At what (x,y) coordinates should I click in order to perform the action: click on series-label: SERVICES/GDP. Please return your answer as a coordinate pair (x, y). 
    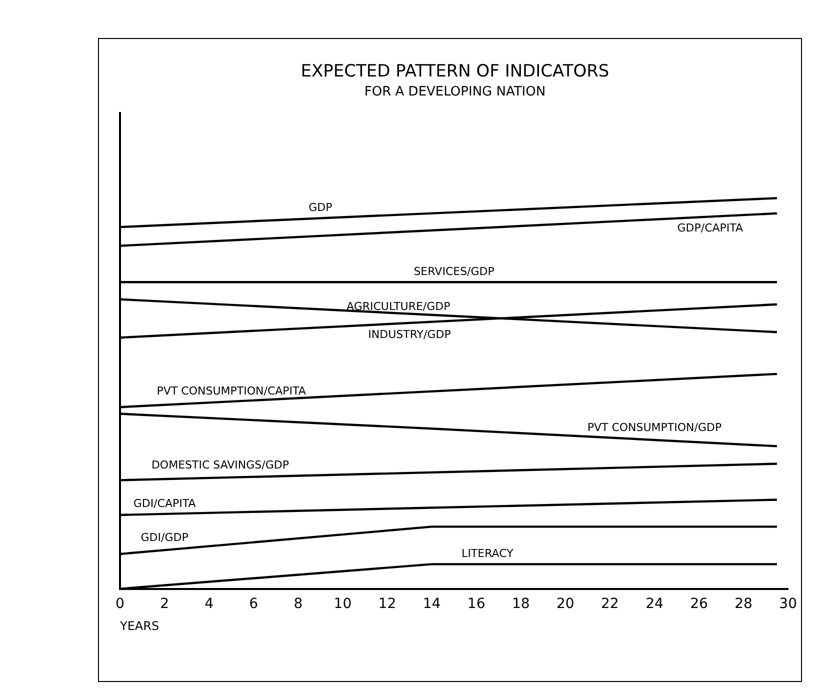
    Looking at the image, I should click on (454, 271).